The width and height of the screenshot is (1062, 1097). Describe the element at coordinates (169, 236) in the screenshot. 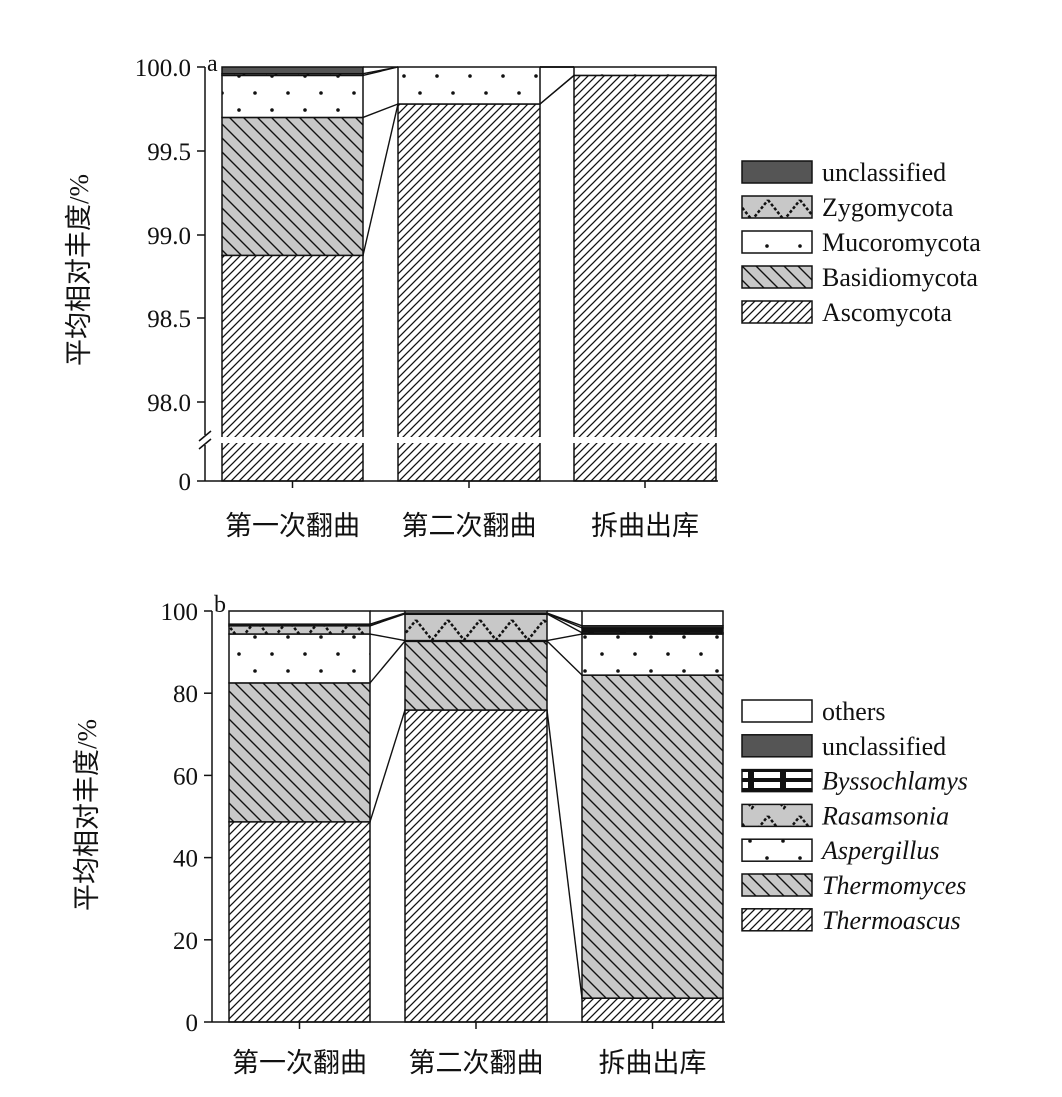

I see `y-tick-label: 99.0` at that location.